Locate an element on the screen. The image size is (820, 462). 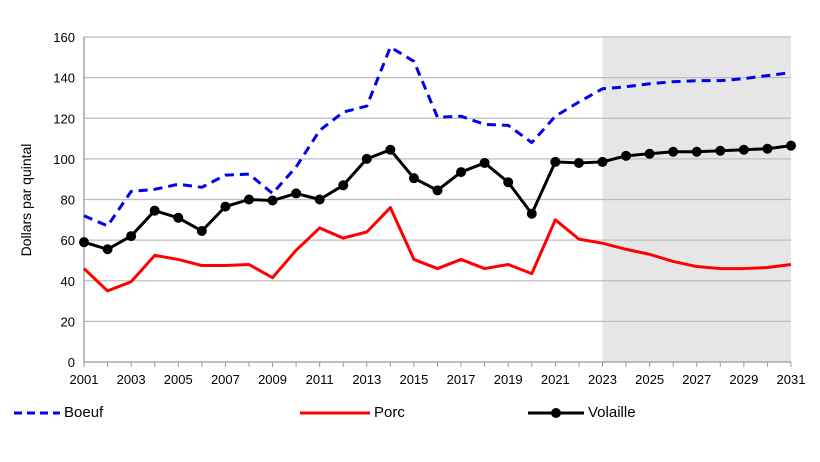
x-tick-label: 2019 is located at coordinates (508, 379).